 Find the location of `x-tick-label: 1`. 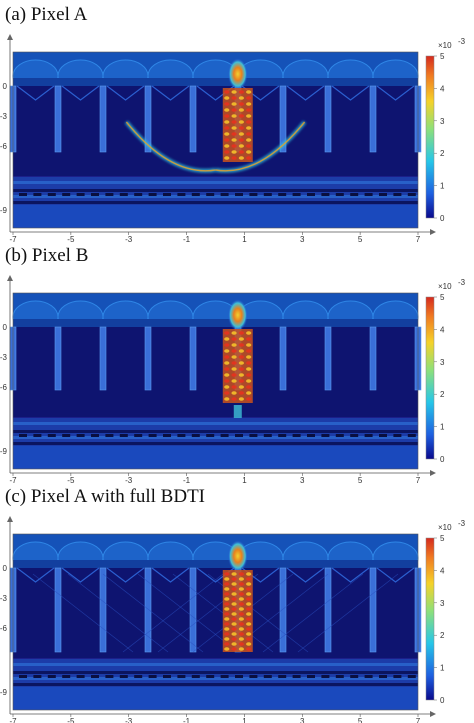

x-tick-label: 1 is located at coordinates (244, 720).